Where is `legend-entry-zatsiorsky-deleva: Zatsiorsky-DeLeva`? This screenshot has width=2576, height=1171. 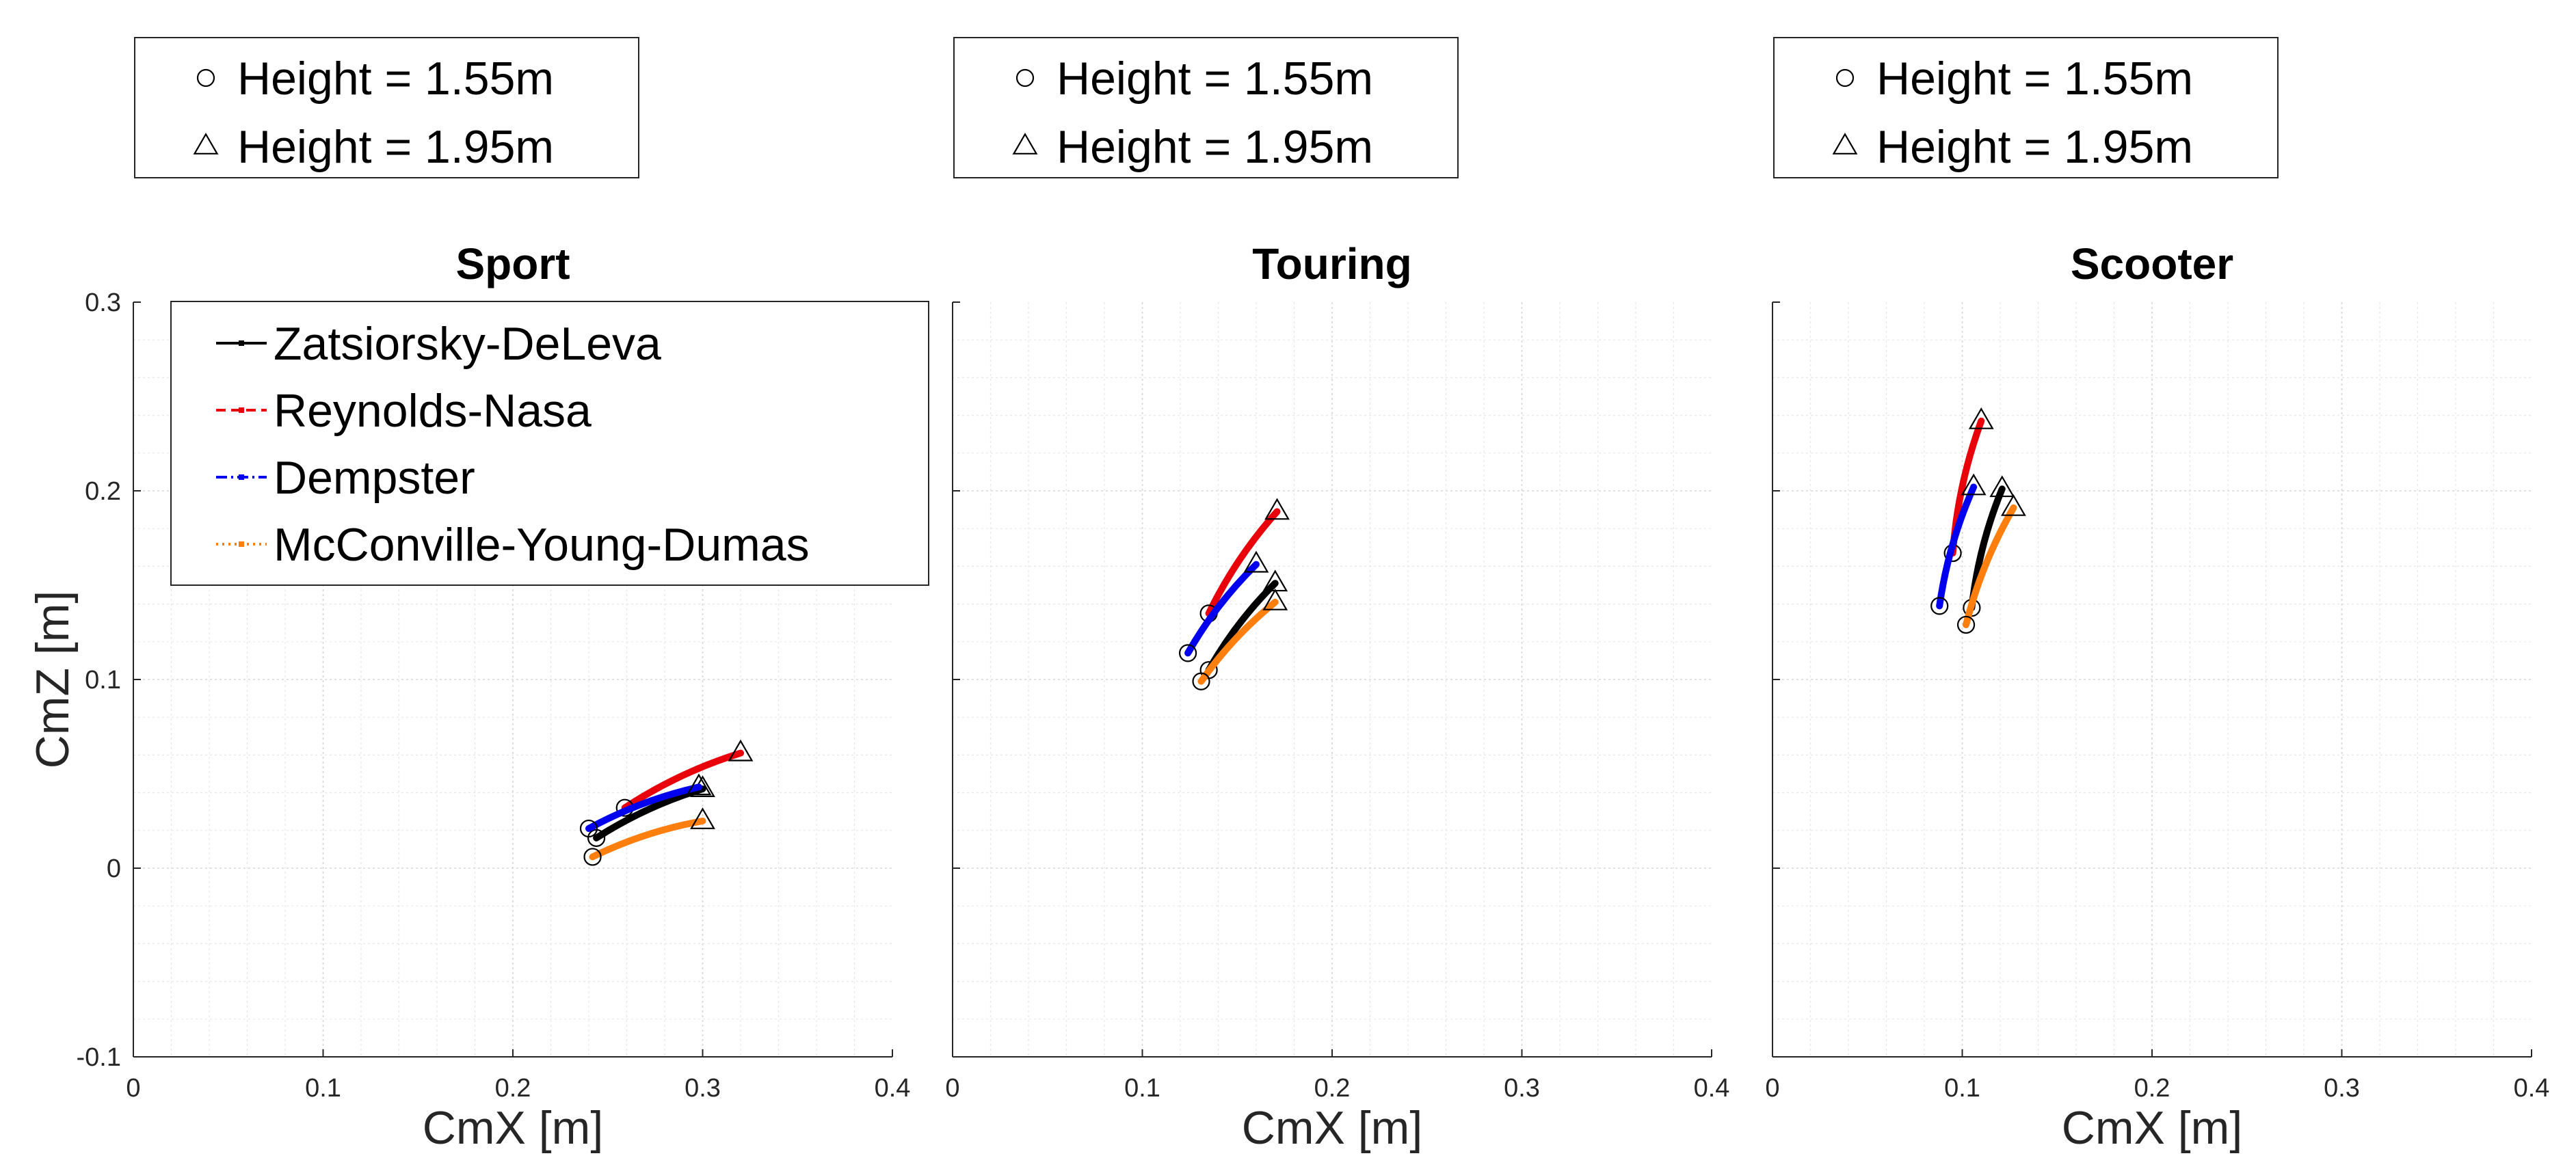
legend-entry-zatsiorsky-deleva: Zatsiorsky-DeLeva is located at coordinates (438, 344).